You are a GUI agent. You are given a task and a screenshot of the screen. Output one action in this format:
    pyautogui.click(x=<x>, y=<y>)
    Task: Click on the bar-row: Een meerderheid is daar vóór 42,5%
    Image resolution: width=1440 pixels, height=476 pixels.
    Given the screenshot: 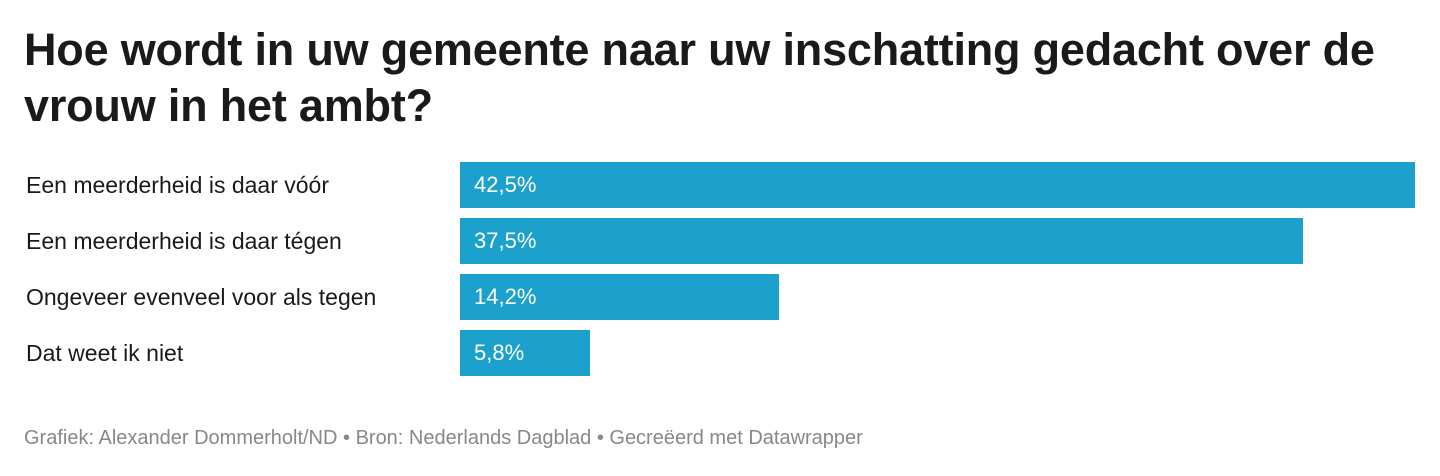 What is the action you would take?
    pyautogui.click(x=720, y=185)
    